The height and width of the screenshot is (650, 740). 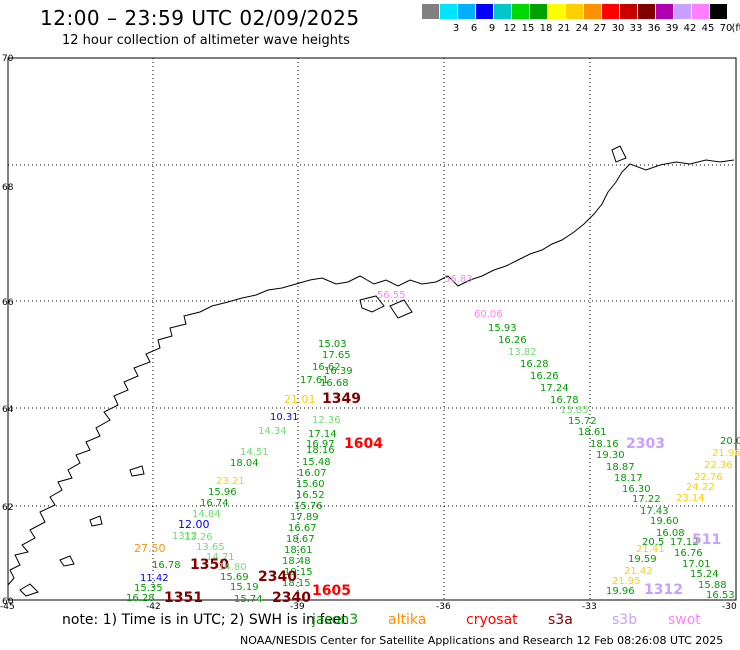 What do you see at coordinates (502, 328) in the screenshot?
I see `wave-height-label: 15.93` at bounding box center [502, 328].